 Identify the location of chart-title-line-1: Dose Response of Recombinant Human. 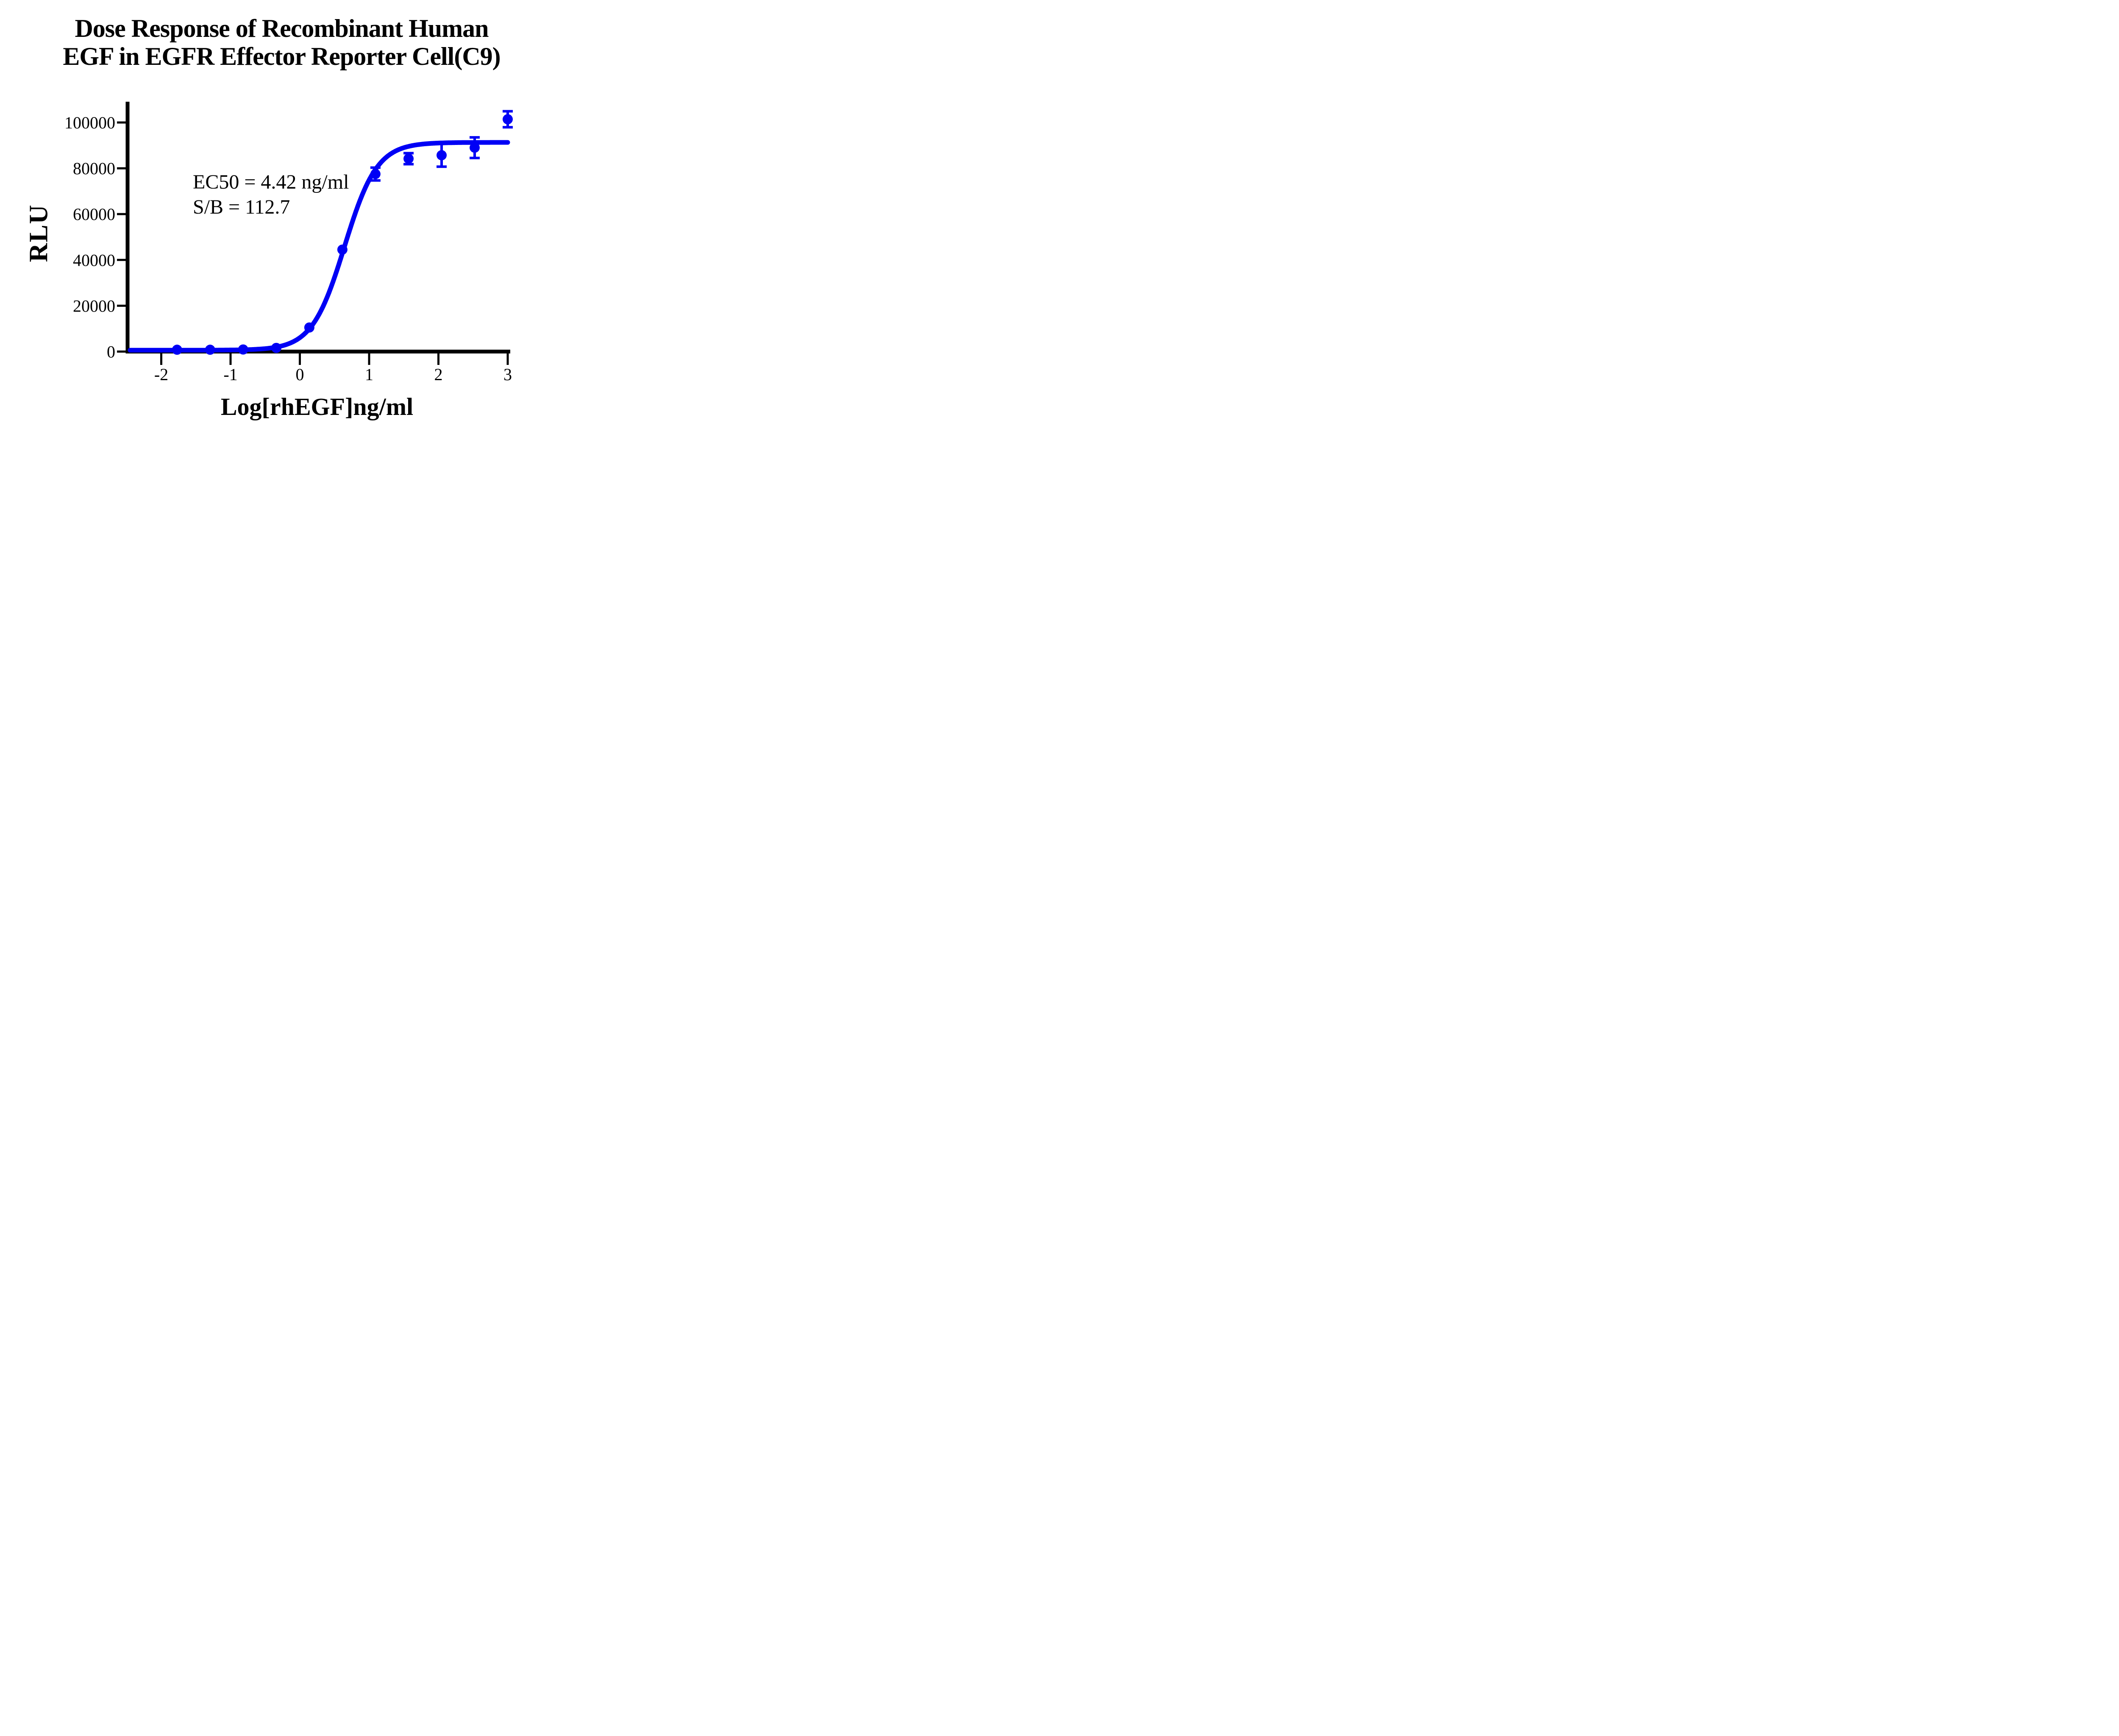
(282, 28).